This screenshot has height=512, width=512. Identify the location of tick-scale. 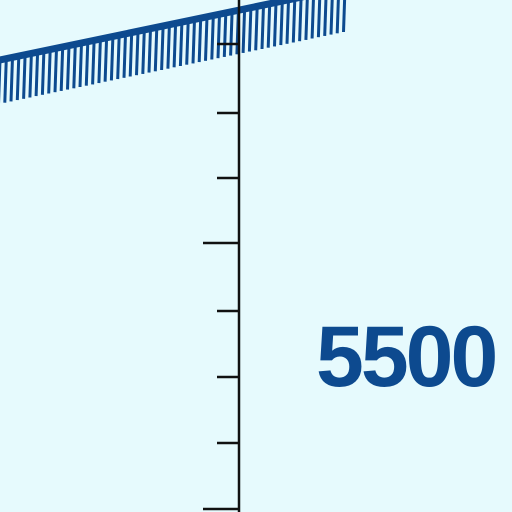
(222, 256).